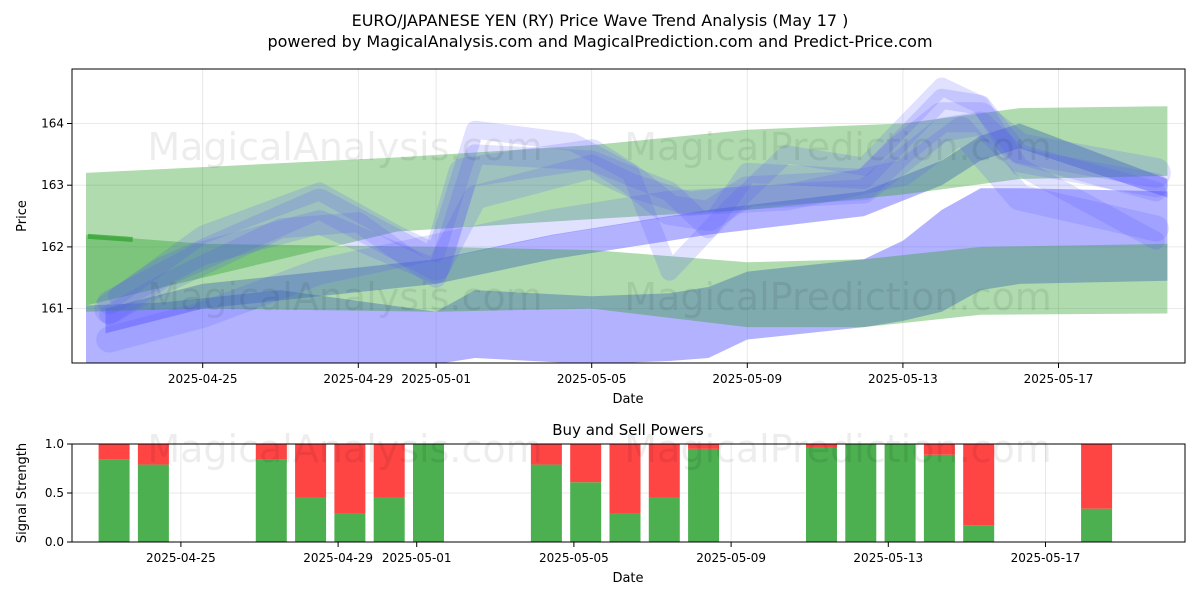  What do you see at coordinates (888, 558) in the screenshot?
I see `signal-x-tick-label: 2025-05-13` at bounding box center [888, 558].